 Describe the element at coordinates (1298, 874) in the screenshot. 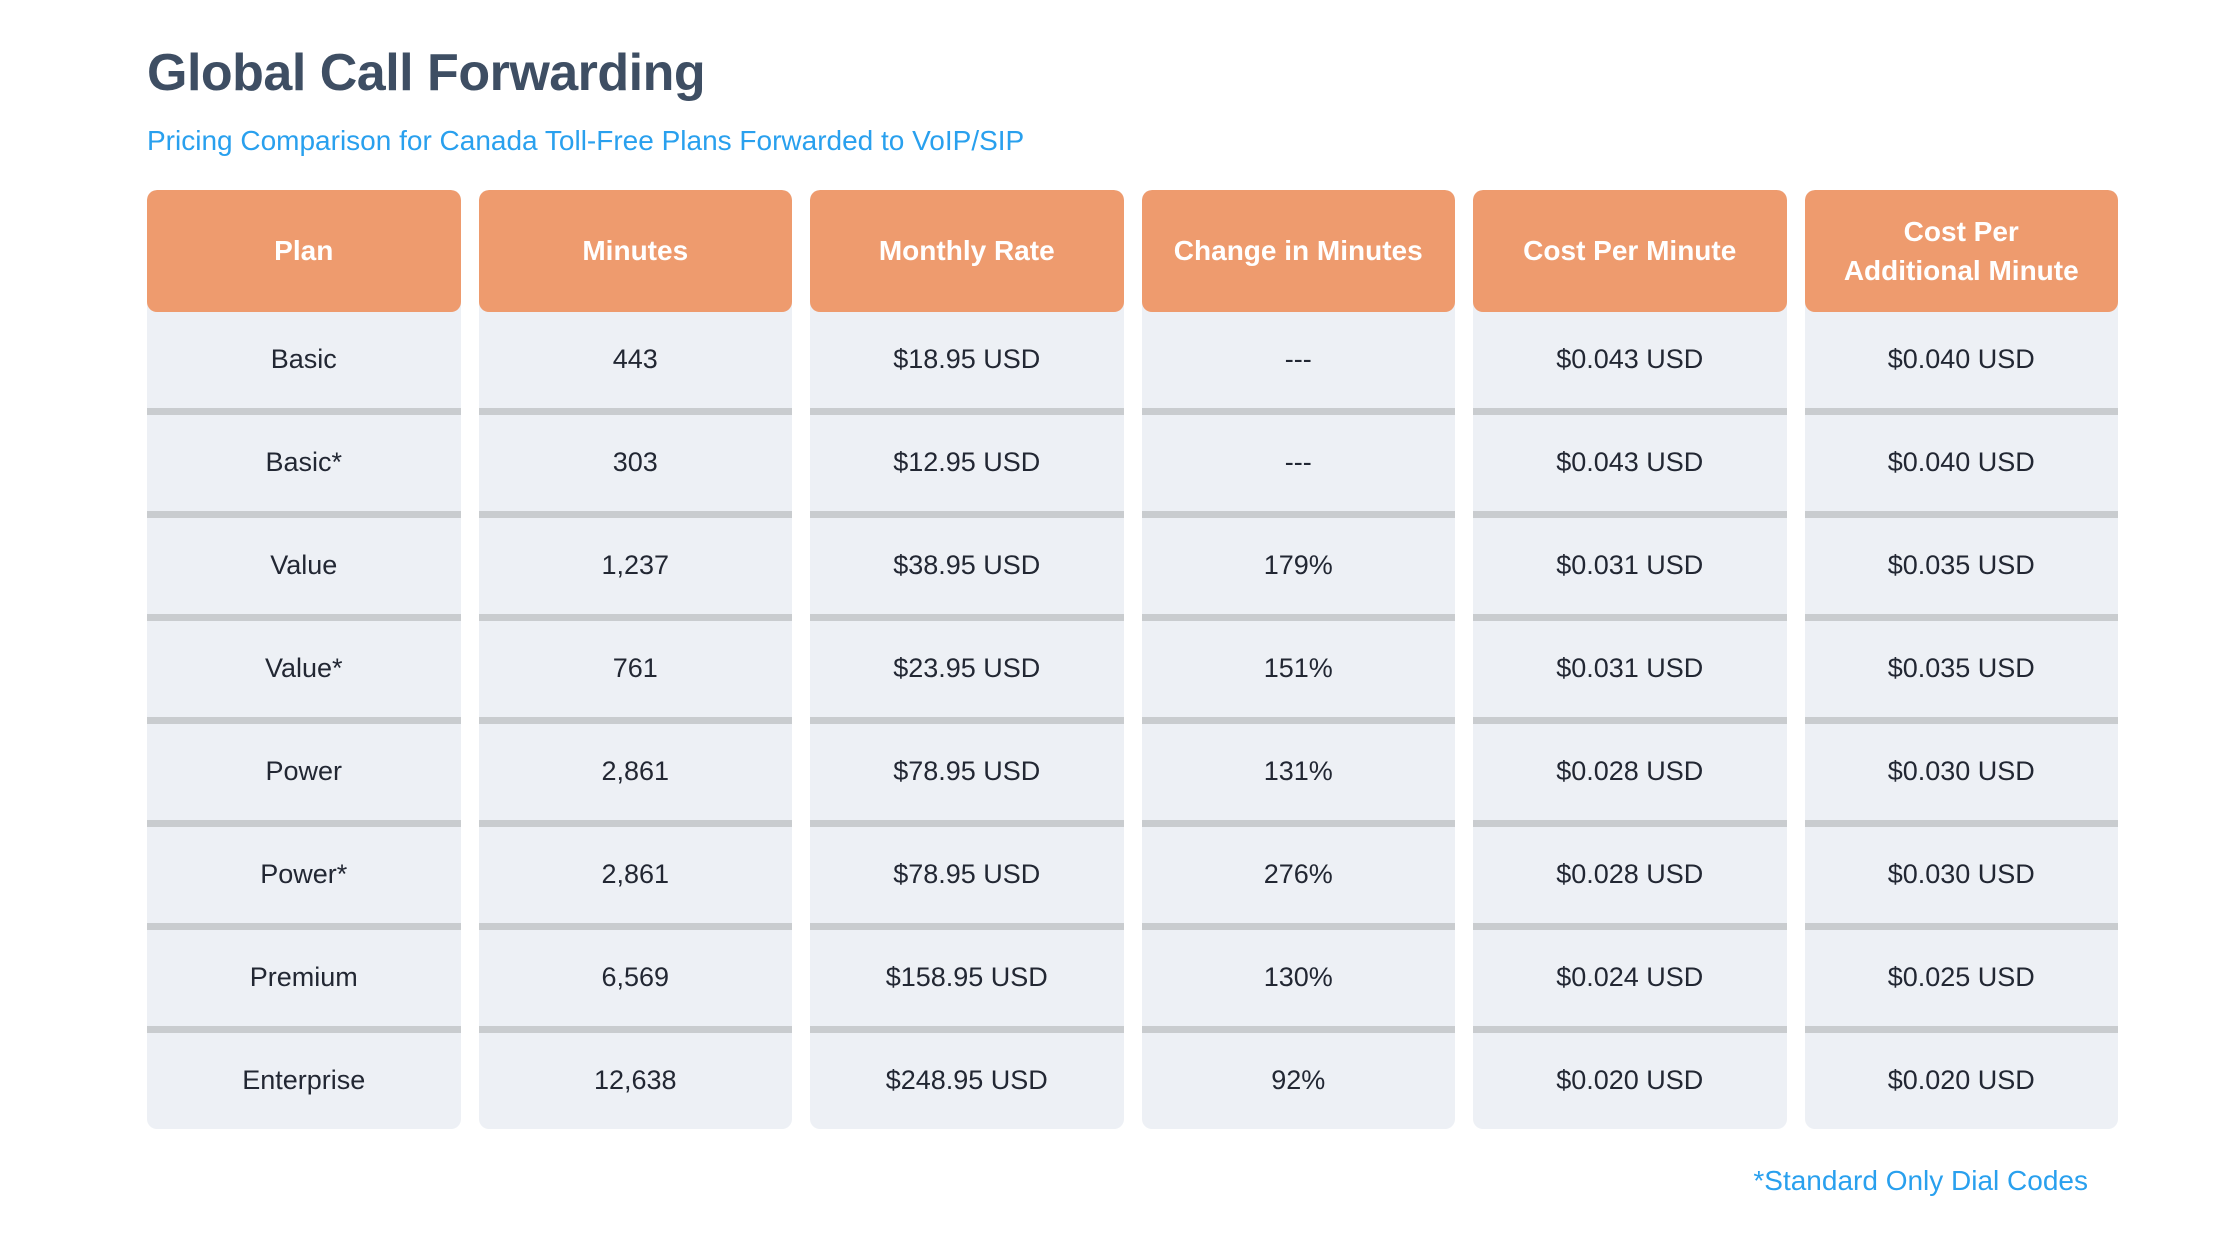

I see `table-cell: 276%` at that location.